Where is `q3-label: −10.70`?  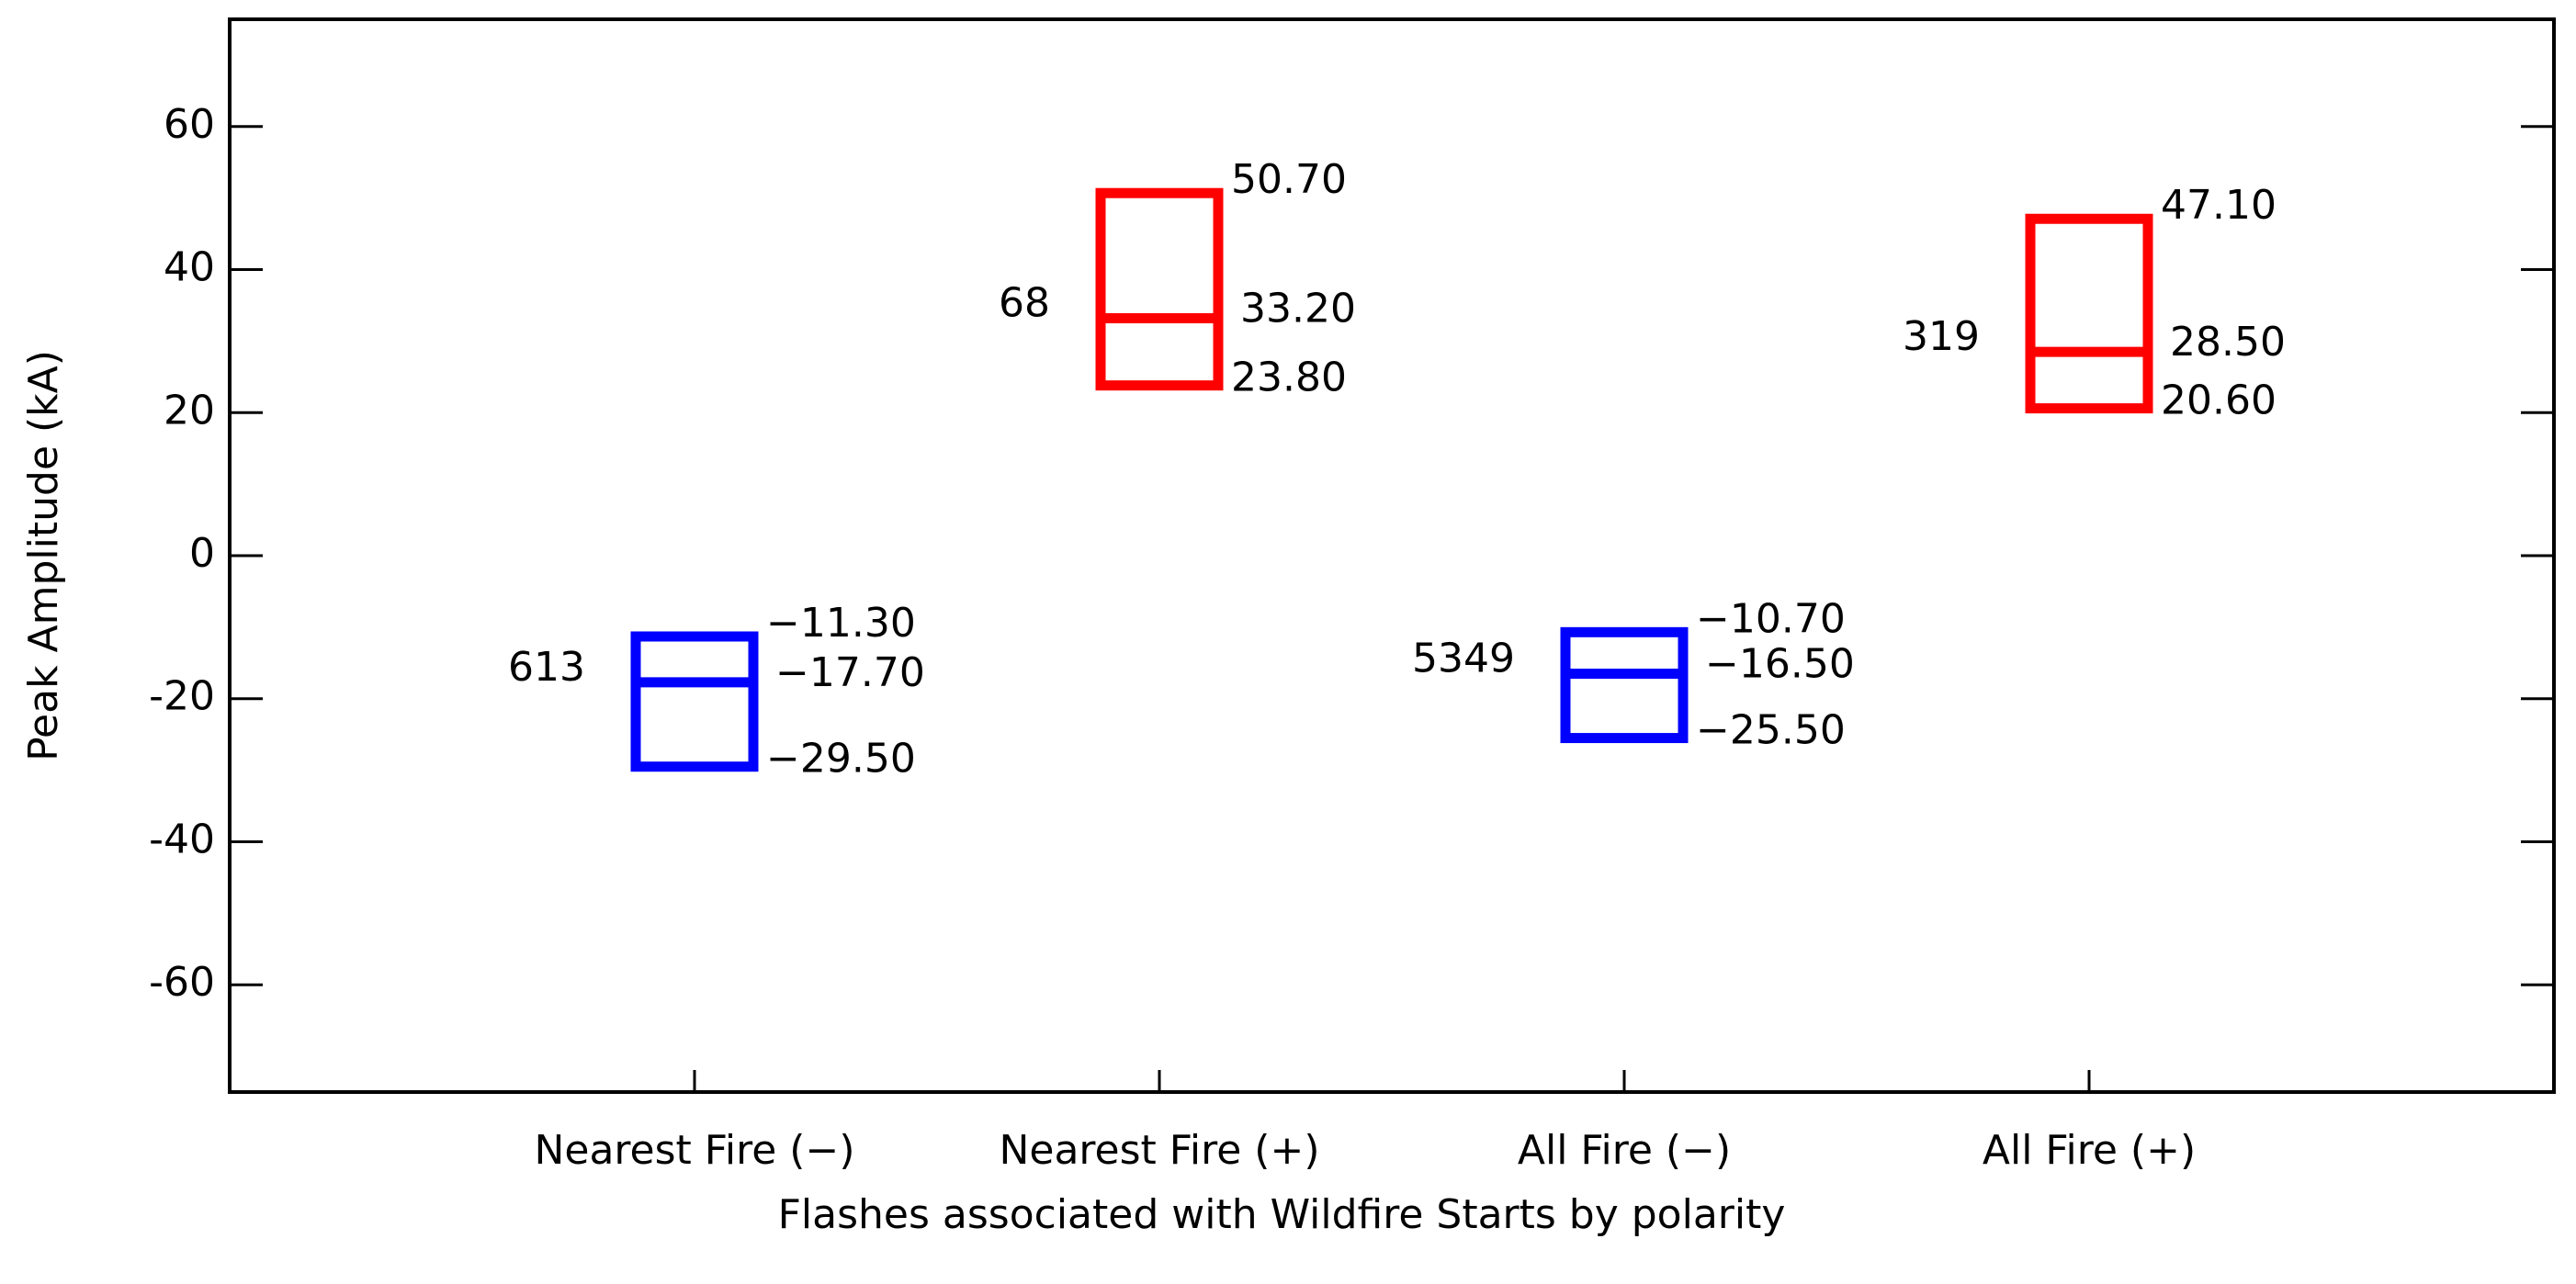 q3-label: −10.70 is located at coordinates (1771, 618).